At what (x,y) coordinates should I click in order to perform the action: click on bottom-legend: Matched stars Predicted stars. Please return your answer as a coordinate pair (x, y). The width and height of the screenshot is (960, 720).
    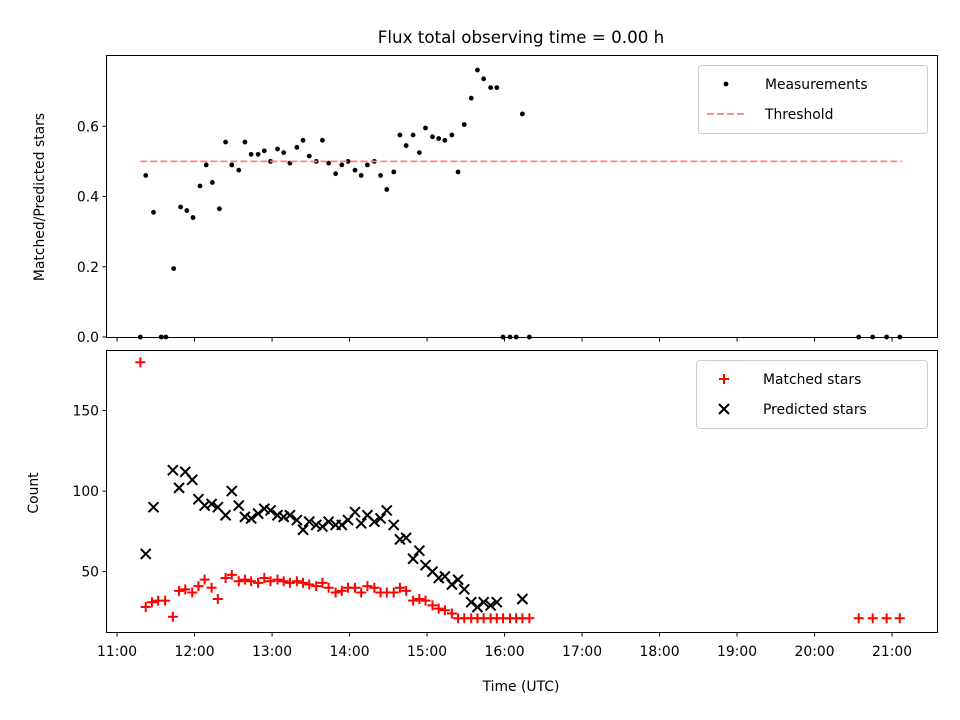
    Looking at the image, I should click on (812, 394).